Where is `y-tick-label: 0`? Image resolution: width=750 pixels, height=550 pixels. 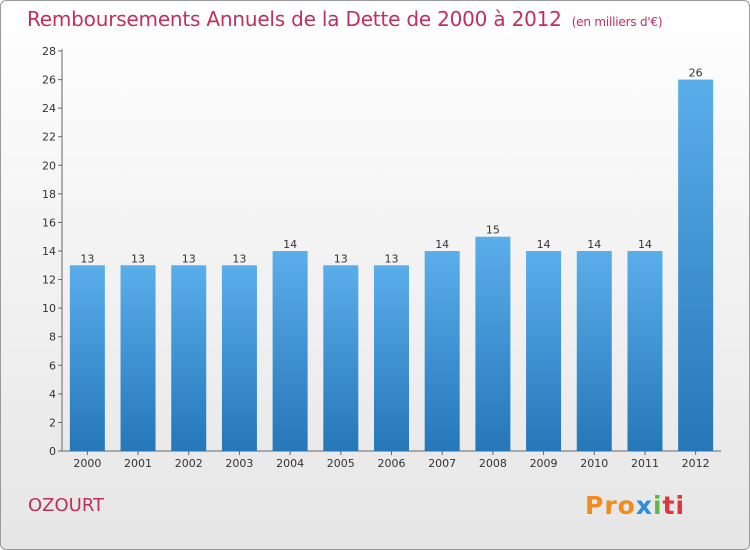
y-tick-label: 0 is located at coordinates (52, 451).